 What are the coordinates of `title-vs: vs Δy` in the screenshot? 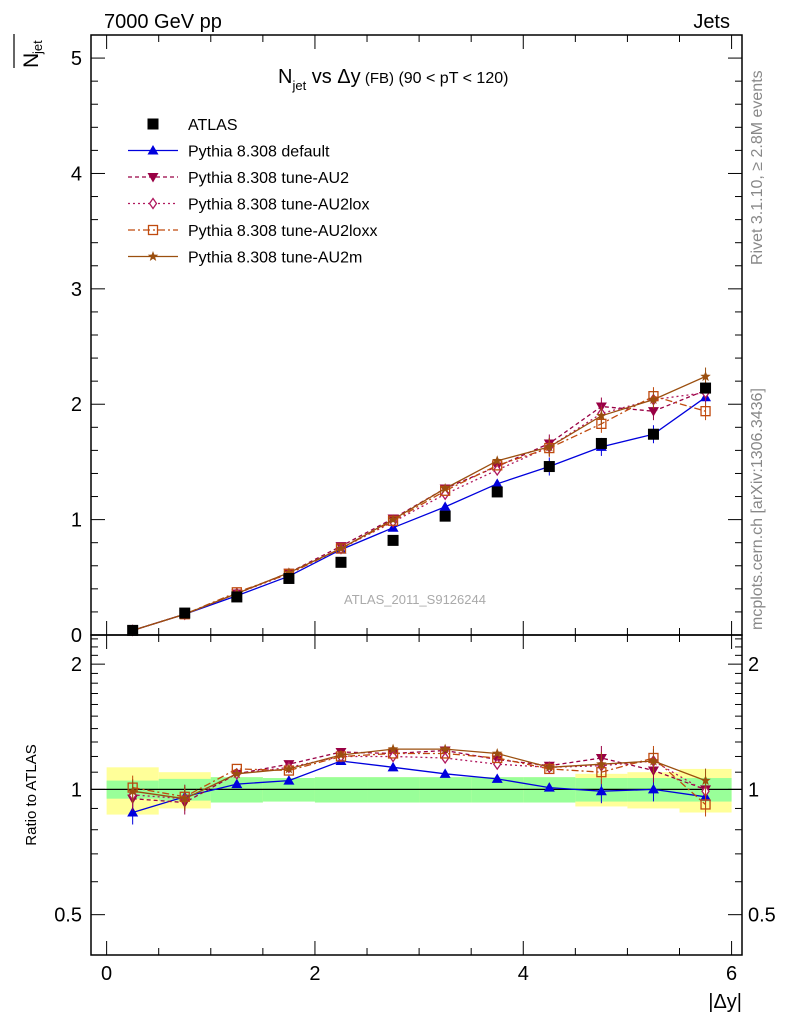 It's located at (333, 77).